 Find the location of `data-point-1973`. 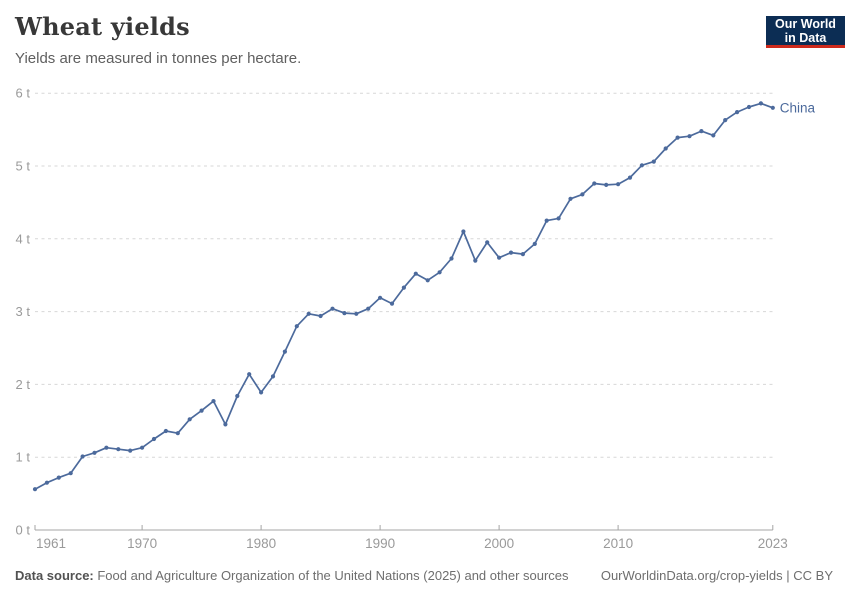

data-point-1973 is located at coordinates (177, 433).